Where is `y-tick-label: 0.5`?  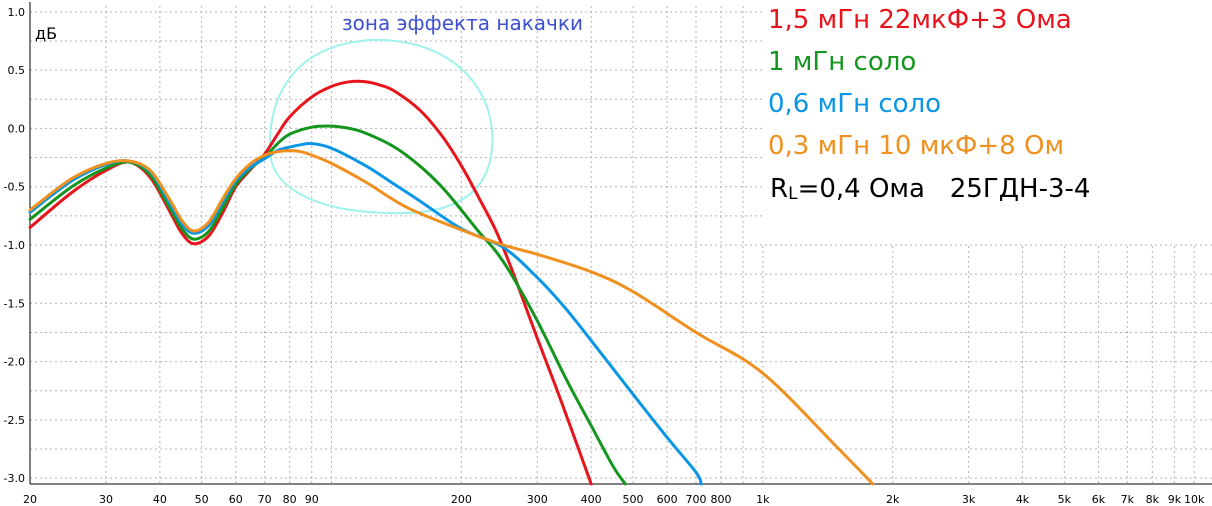
y-tick-label: 0.5 is located at coordinates (17, 70).